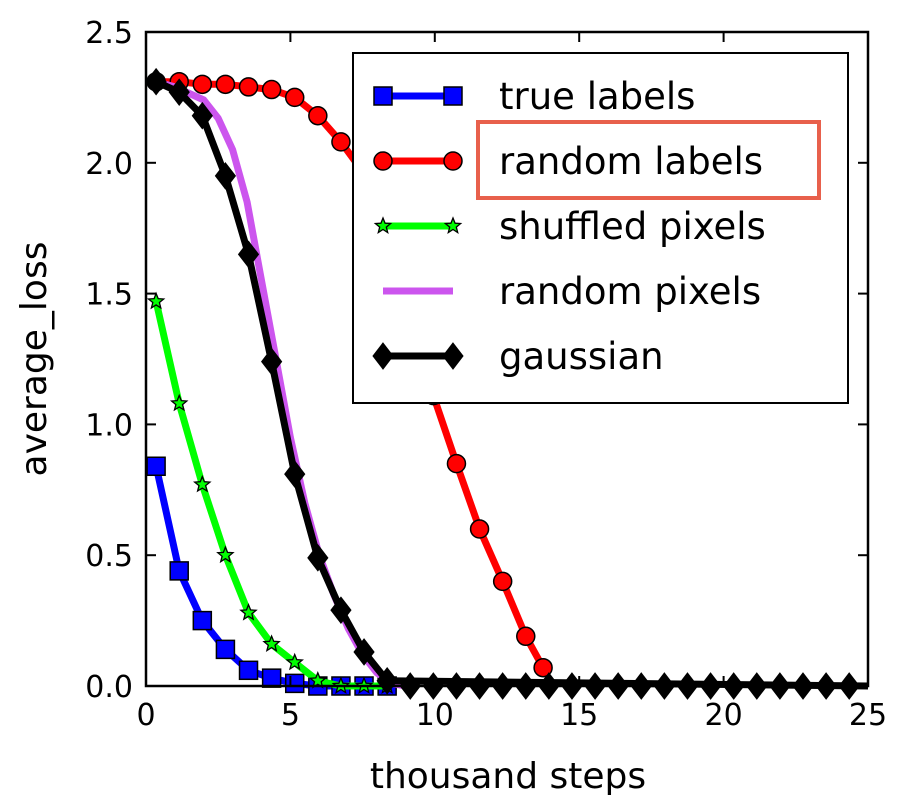 Image resolution: width=897 pixels, height=795 pixels. I want to click on legend-label: shuffled pixels, so click(632, 226).